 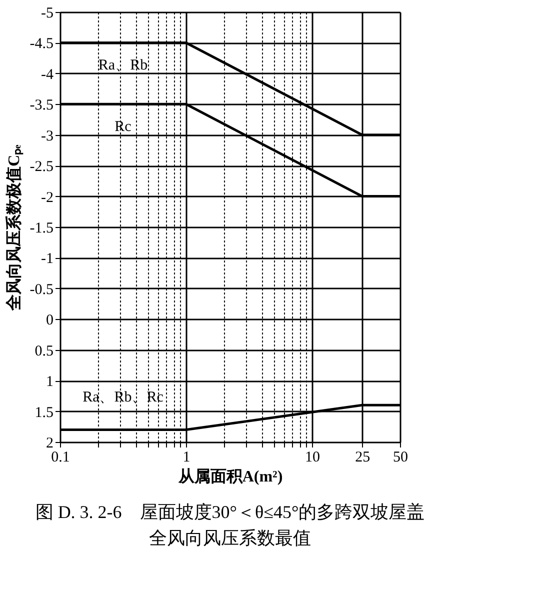 What do you see at coordinates (230, 477) in the screenshot?
I see `x-axis-title: 从属面积A(m²)` at bounding box center [230, 477].